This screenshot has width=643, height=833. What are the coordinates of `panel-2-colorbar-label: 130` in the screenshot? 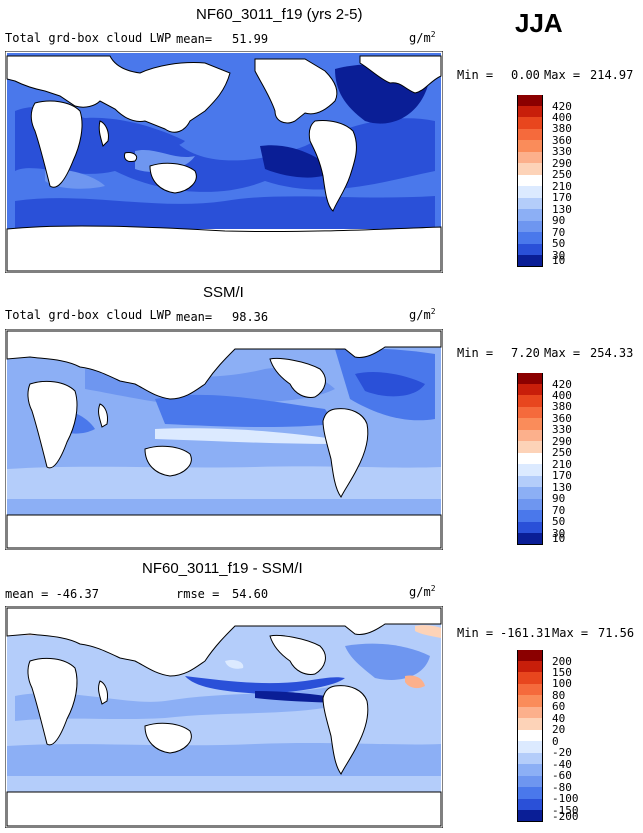 It's located at (562, 487).